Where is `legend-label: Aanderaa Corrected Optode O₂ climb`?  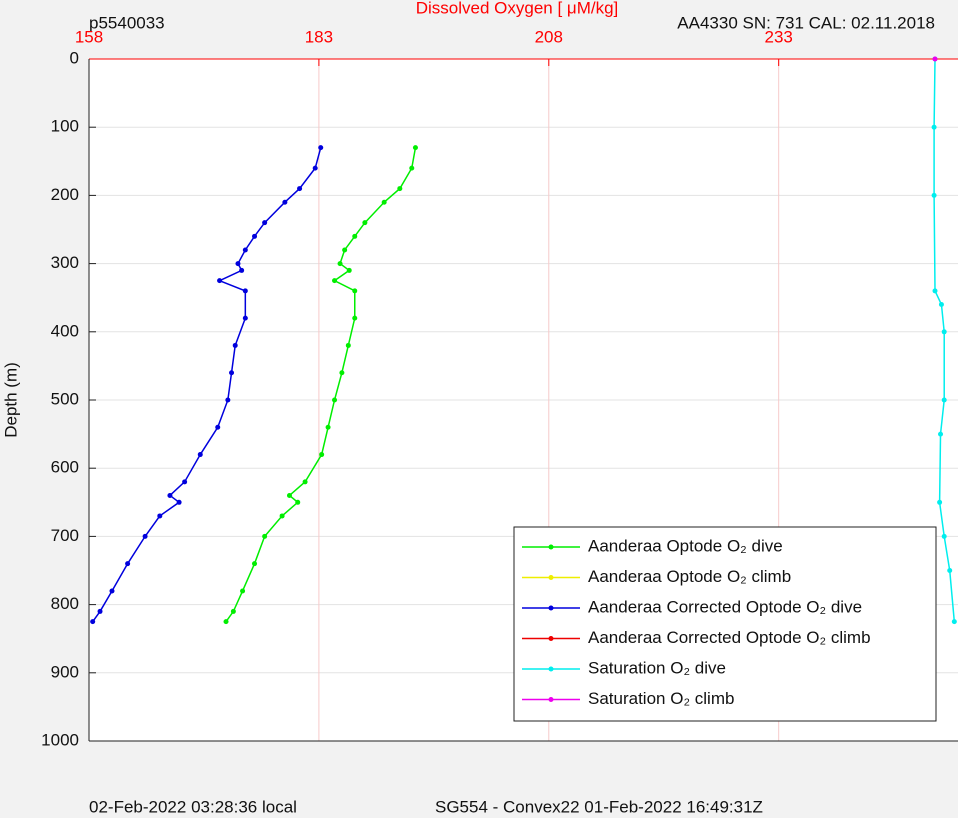 legend-label: Aanderaa Corrected Optode O₂ climb is located at coordinates (729, 637).